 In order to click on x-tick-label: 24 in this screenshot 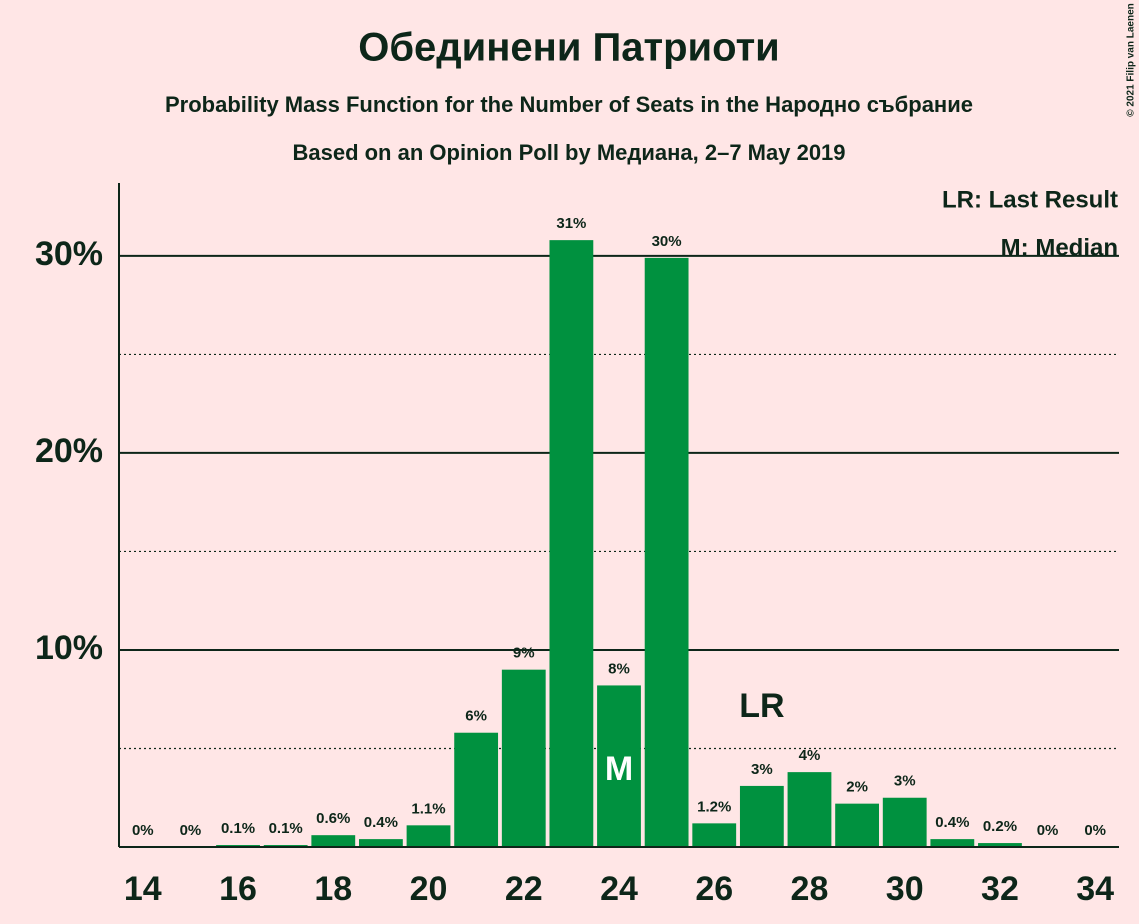, I will do `click(619, 889)`.